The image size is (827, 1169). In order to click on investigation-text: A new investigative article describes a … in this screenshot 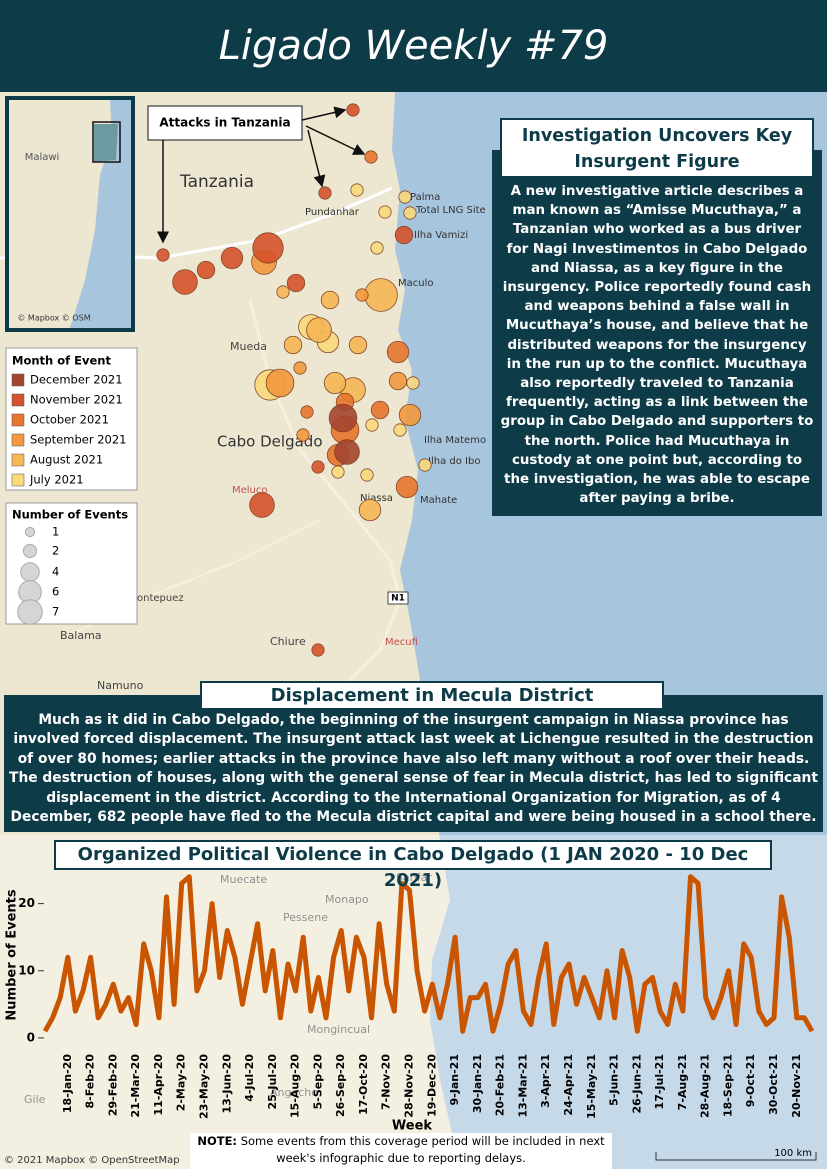, I will do `click(657, 345)`.